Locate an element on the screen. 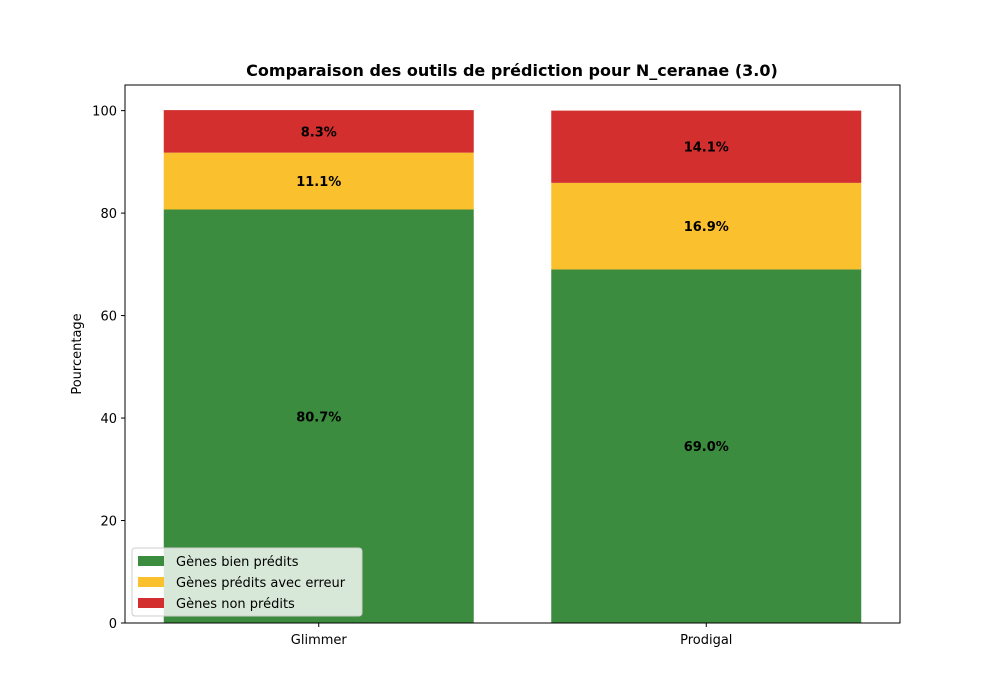 The image size is (1000, 700). legend-label-2: Gènes non prédits is located at coordinates (235, 604).